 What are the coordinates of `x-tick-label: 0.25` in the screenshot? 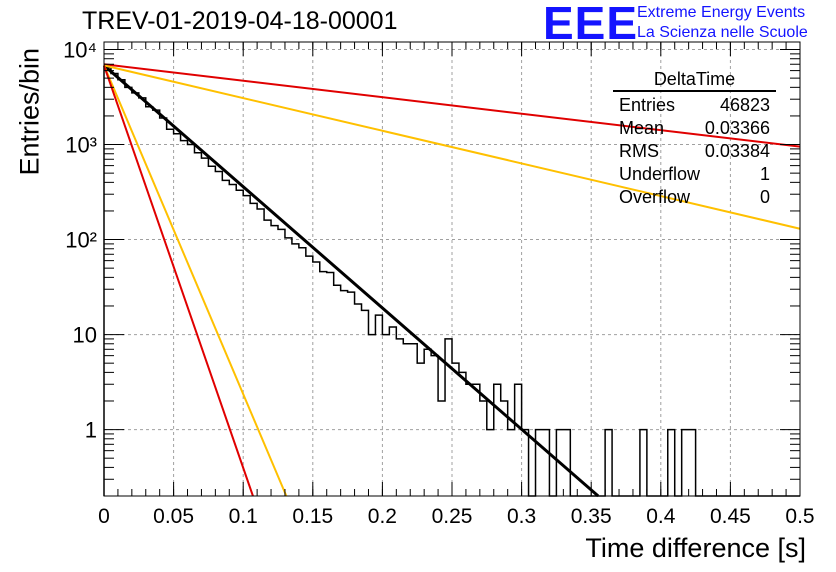 It's located at (452, 516).